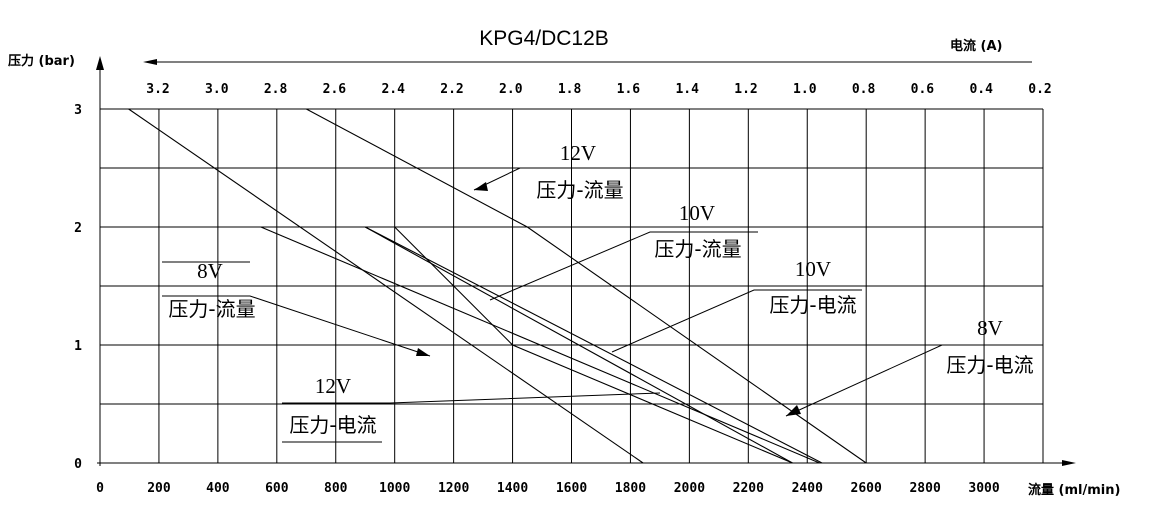 This screenshot has width=1162, height=532. What do you see at coordinates (923, 89) in the screenshot?
I see `x2-tick-label: 0.6` at bounding box center [923, 89].